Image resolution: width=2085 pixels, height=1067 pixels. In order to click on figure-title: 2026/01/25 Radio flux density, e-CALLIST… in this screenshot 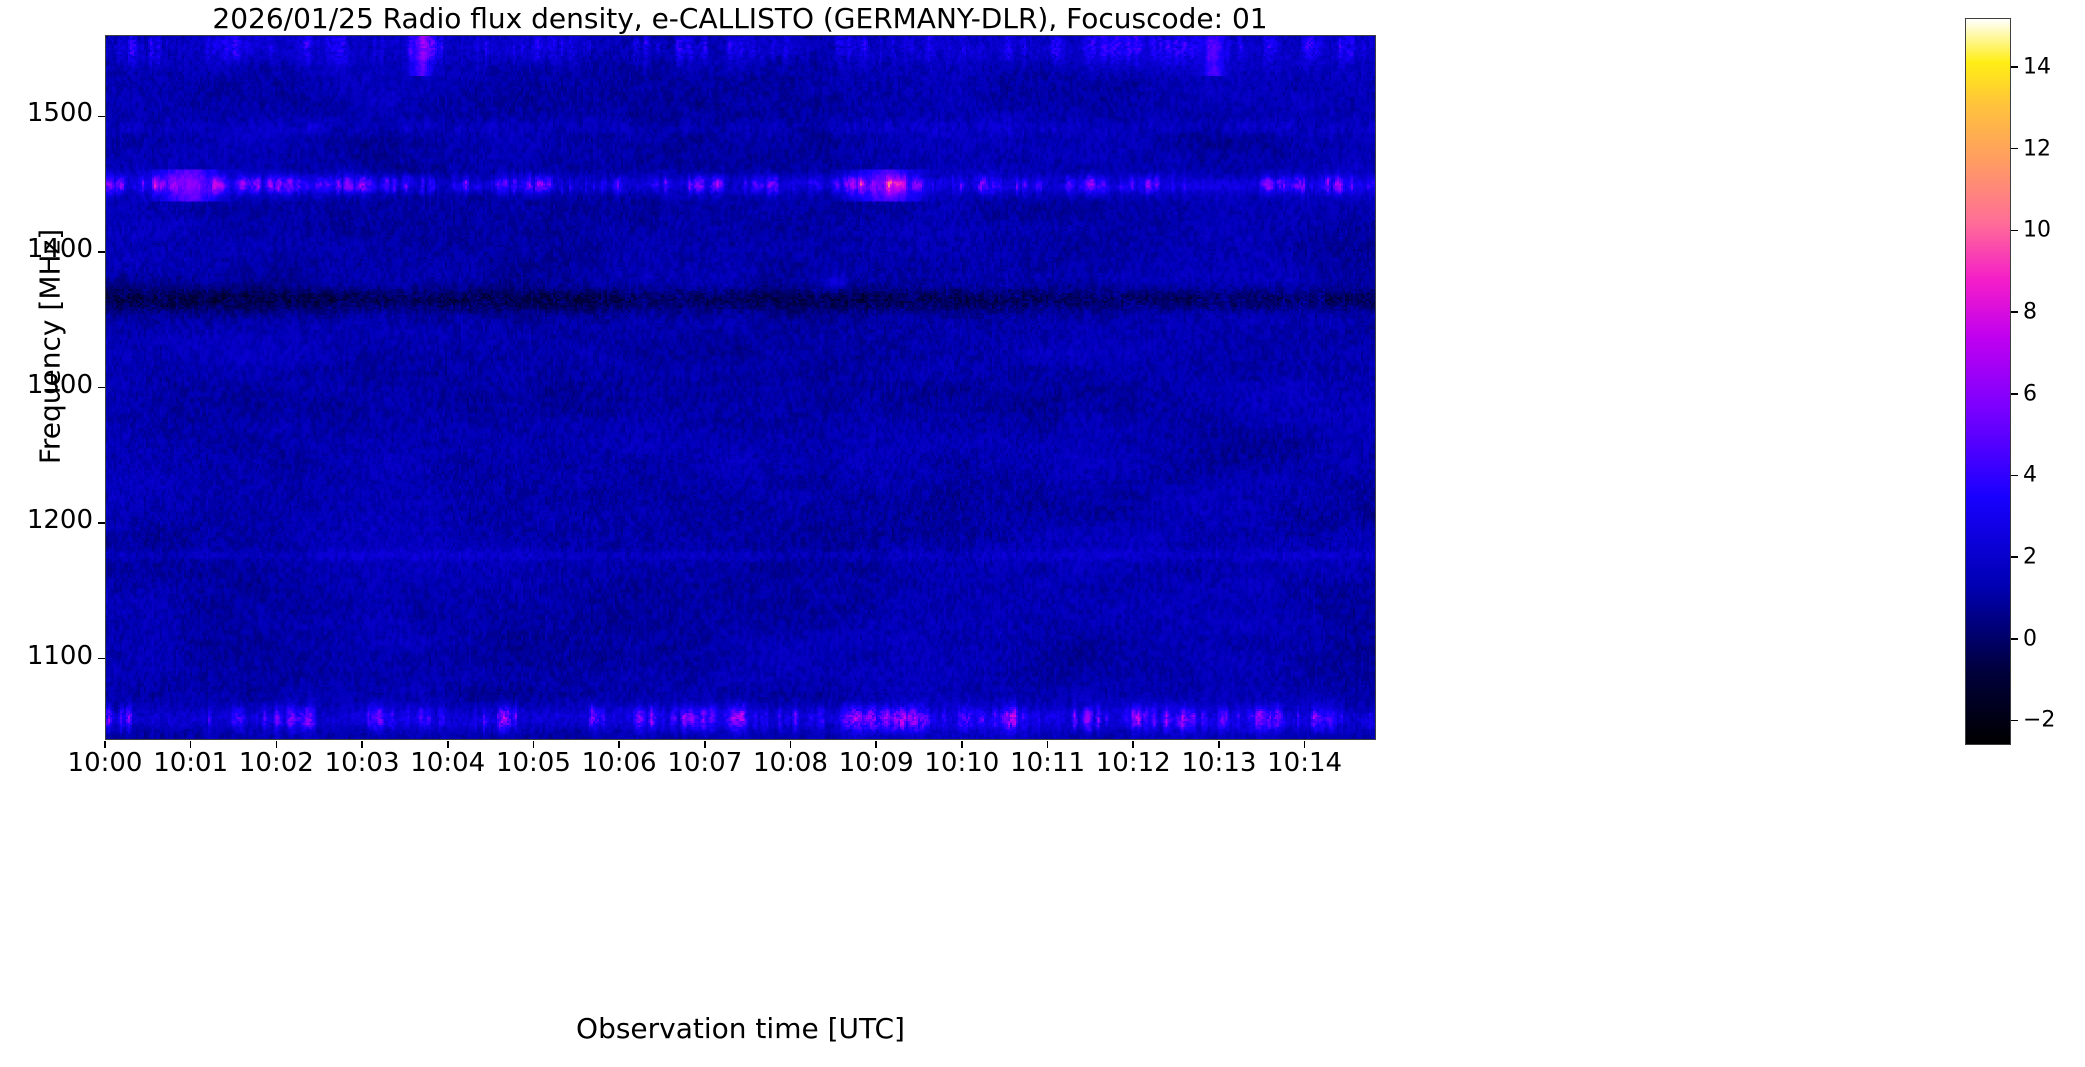, I will do `click(740, 18)`.